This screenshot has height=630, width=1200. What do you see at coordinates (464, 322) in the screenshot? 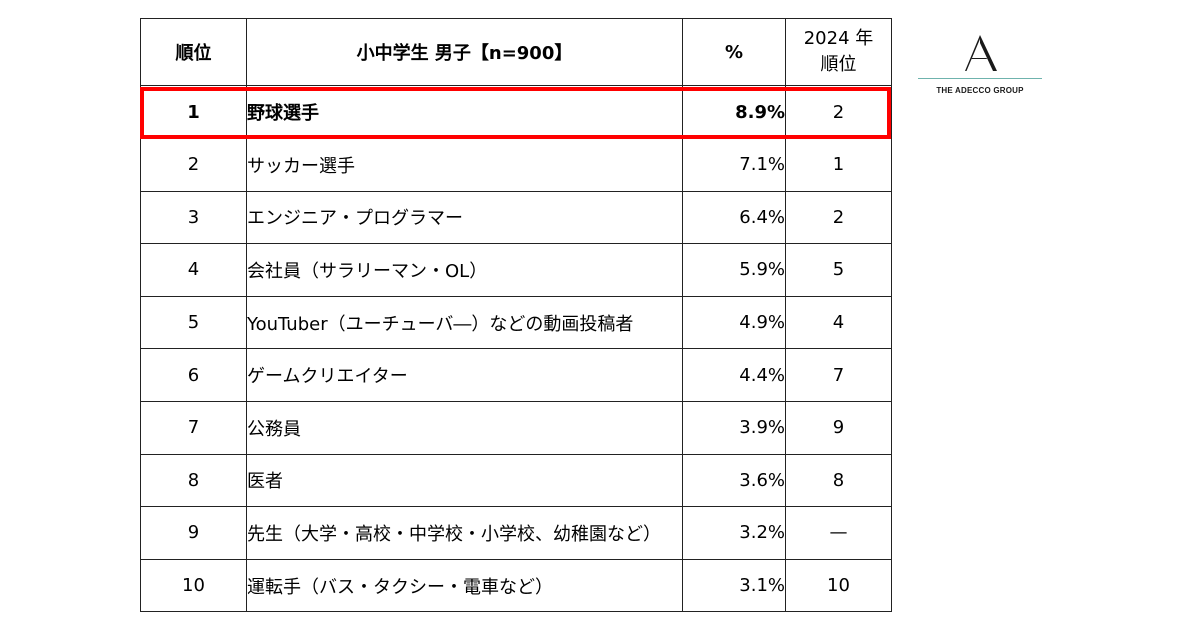
I see `job-cell: YouTuber（ユーチューバ―）などの動画投稿者` at bounding box center [464, 322].